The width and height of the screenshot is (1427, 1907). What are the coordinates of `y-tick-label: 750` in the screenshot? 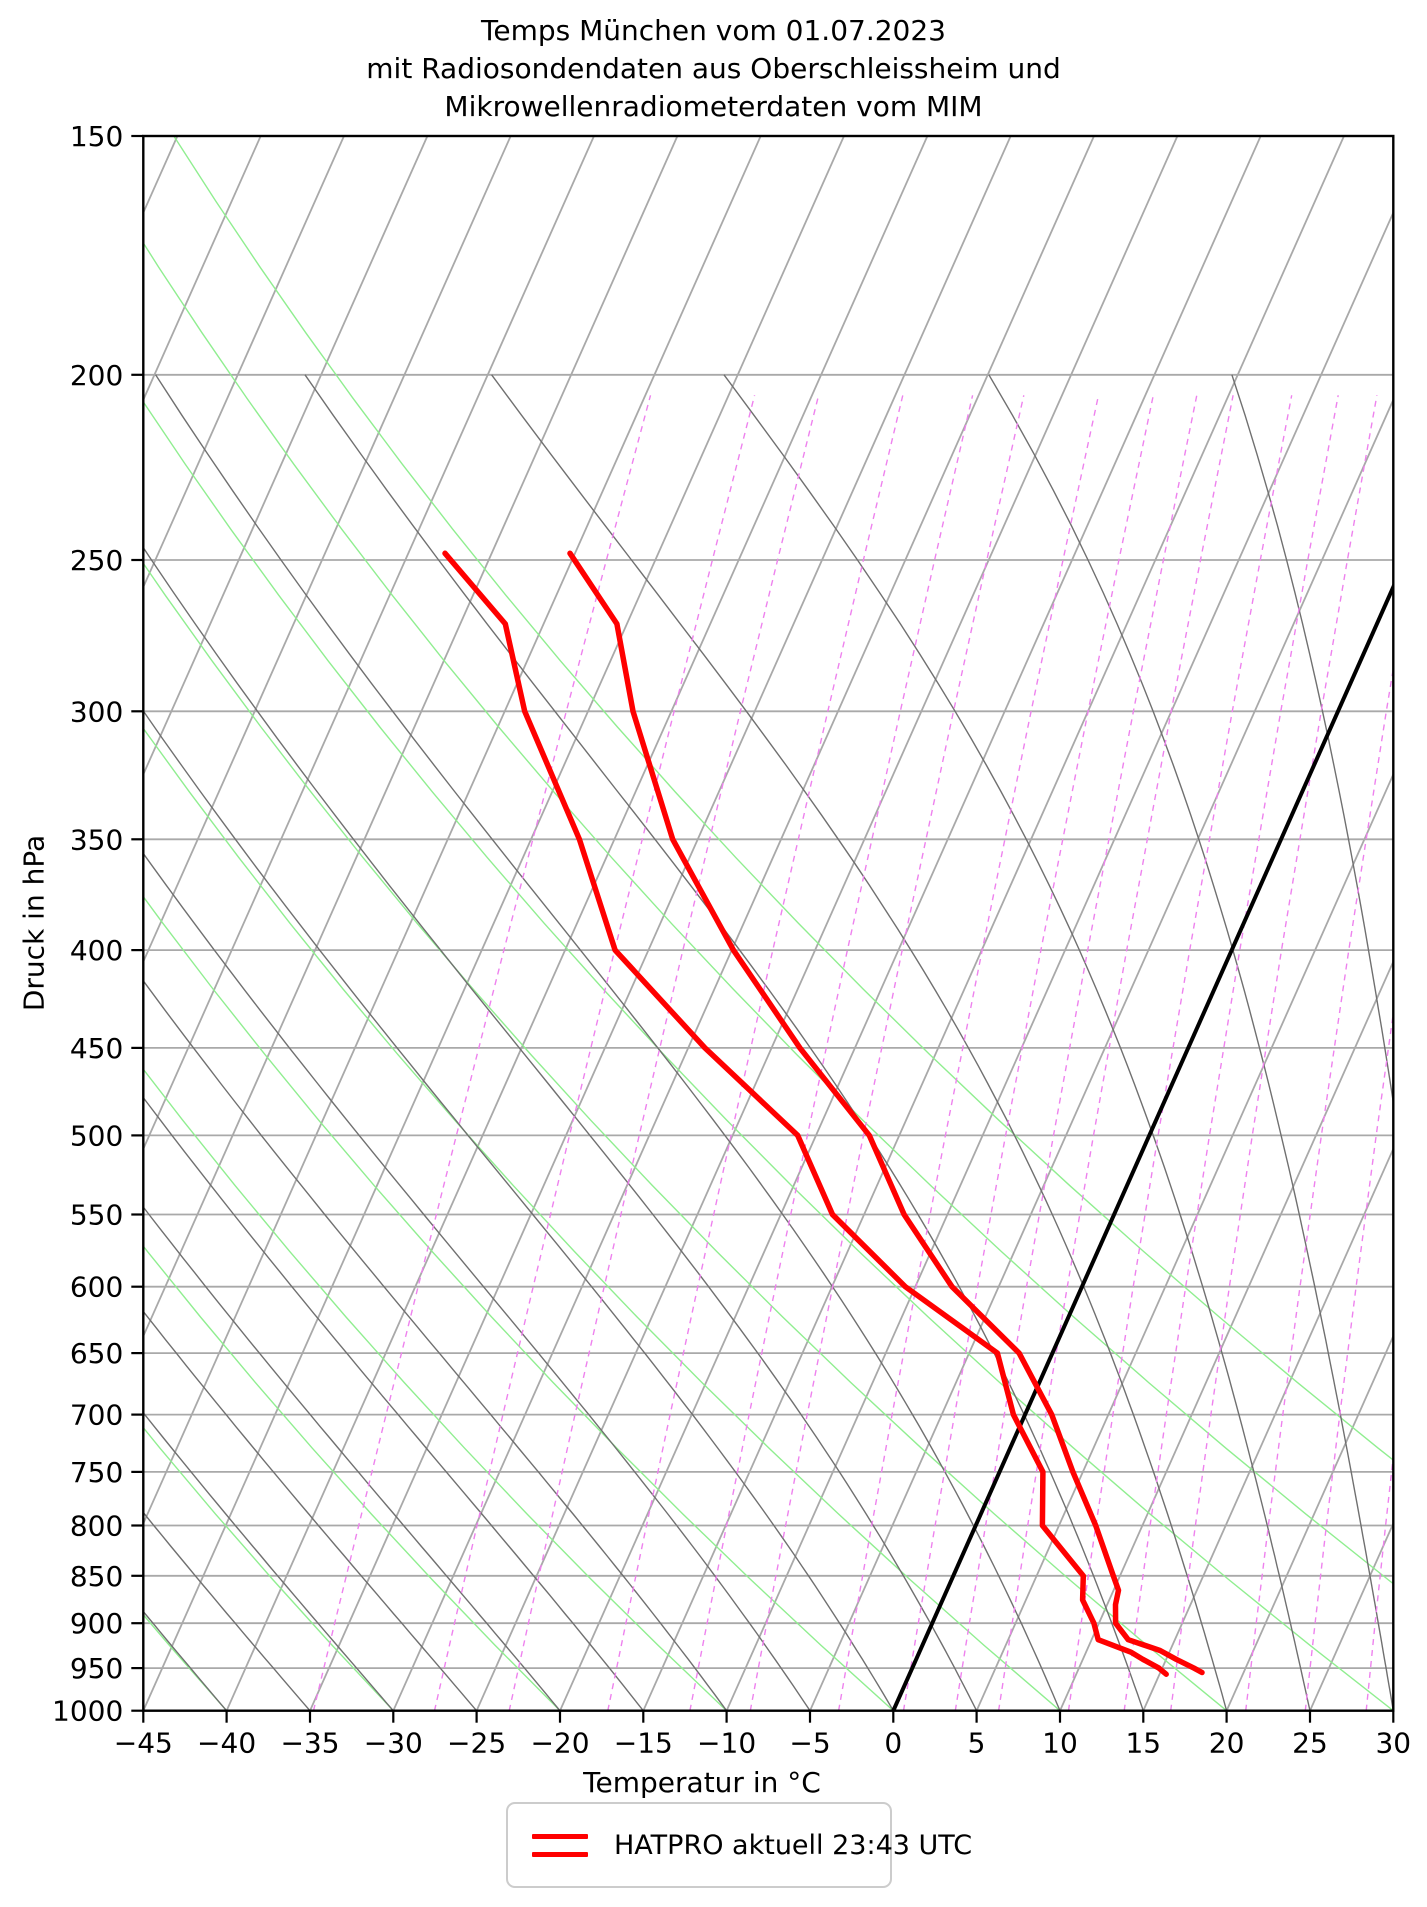 It's located at (96, 1472).